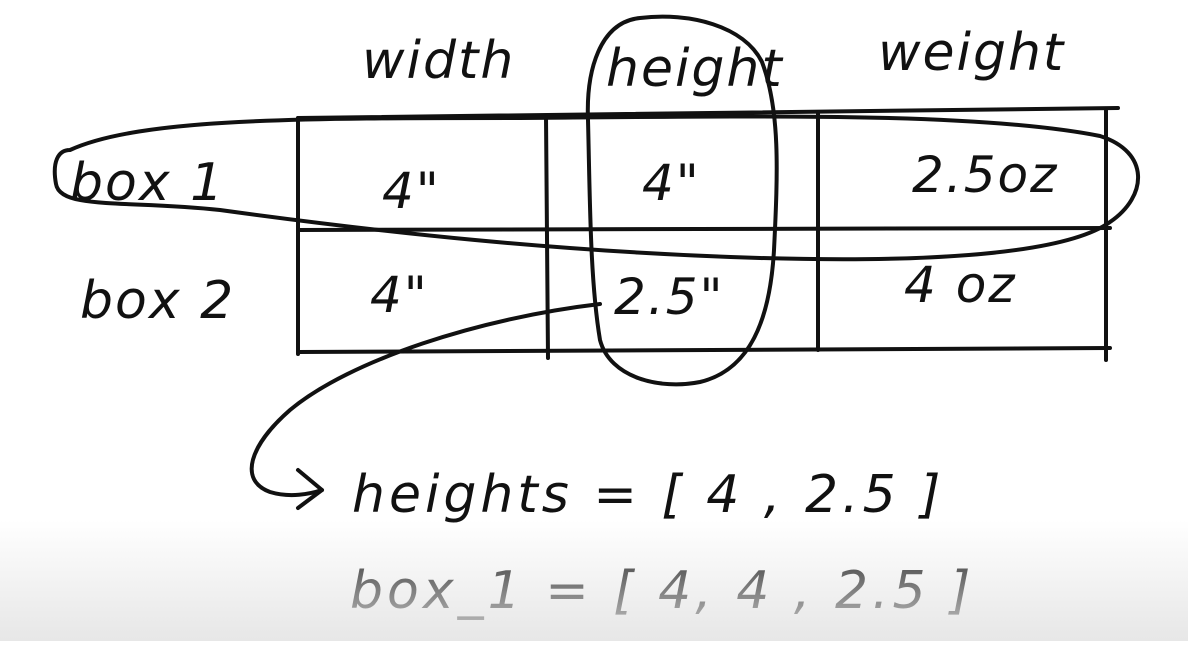 This screenshot has height=645, width=1188. I want to click on grid-middle-line, so click(704, 229).